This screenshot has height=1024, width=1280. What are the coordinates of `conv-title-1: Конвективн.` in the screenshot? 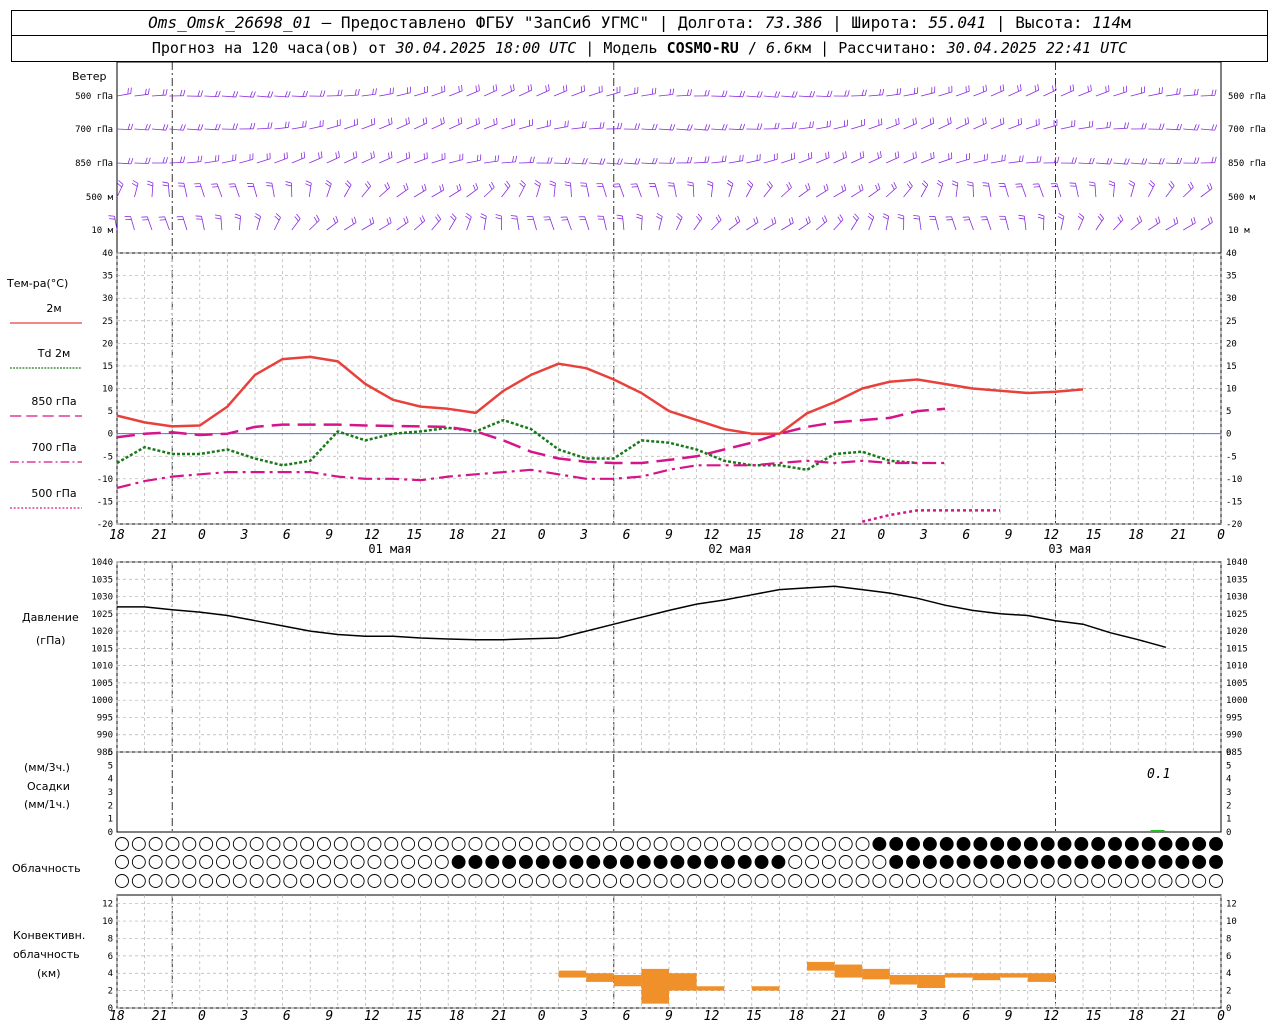 It's located at (49, 935).